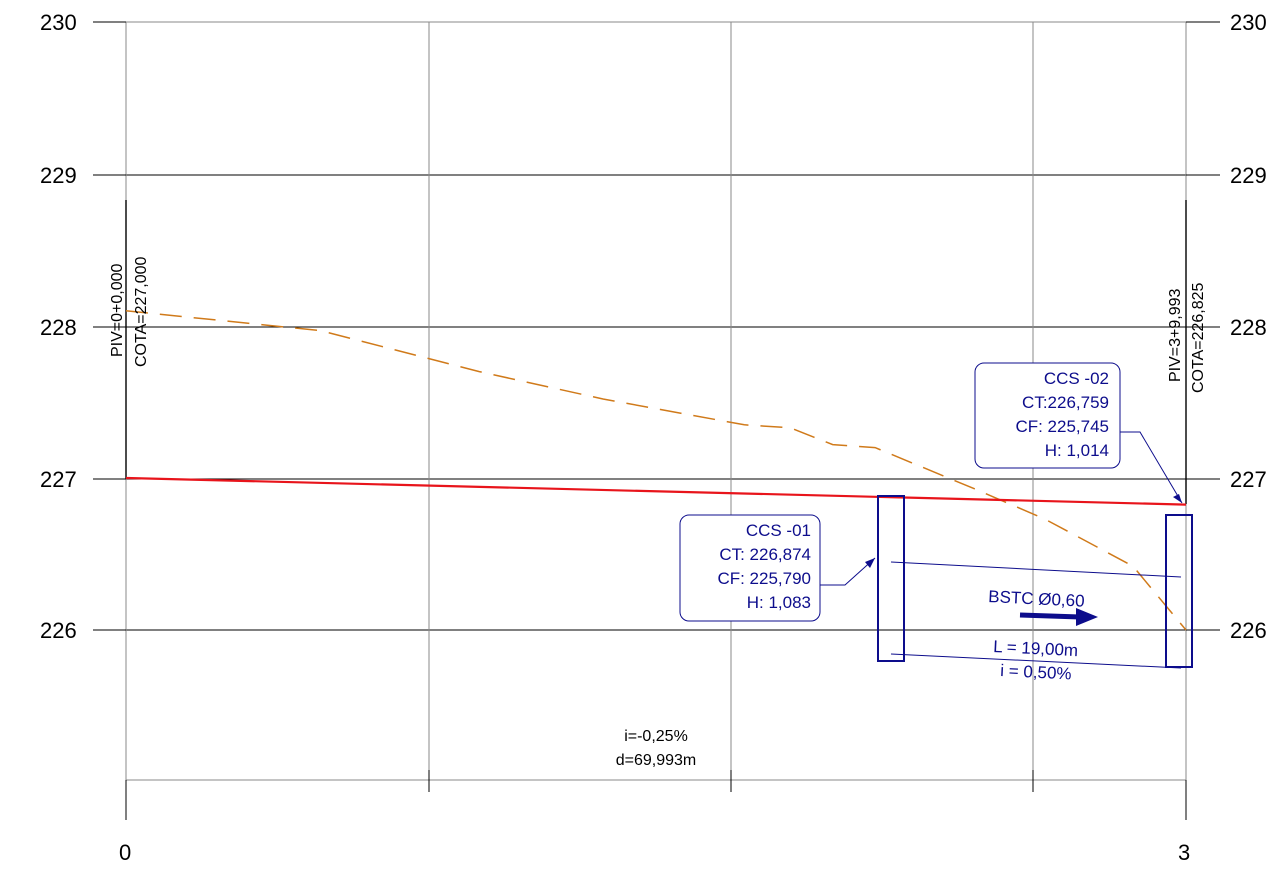 The width and height of the screenshot is (1284, 869). Describe the element at coordinates (779, 602) in the screenshot. I see `ccs-01-h: H: 1,083` at that location.